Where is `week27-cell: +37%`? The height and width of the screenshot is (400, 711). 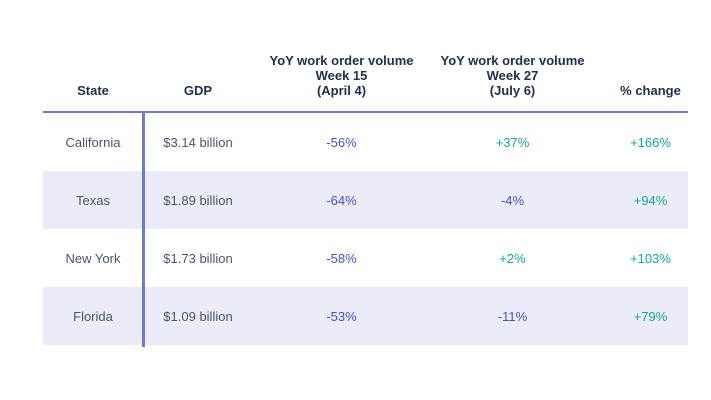
week27-cell: +37% is located at coordinates (512, 142).